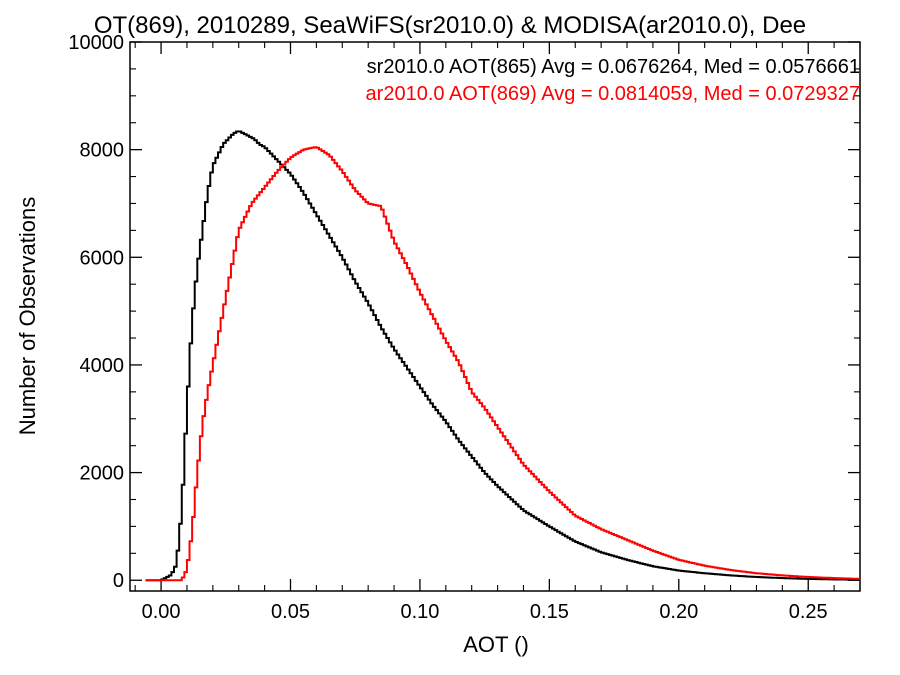 The width and height of the screenshot is (900, 675). I want to click on y-axis-label: Number of Observations, so click(27, 316).